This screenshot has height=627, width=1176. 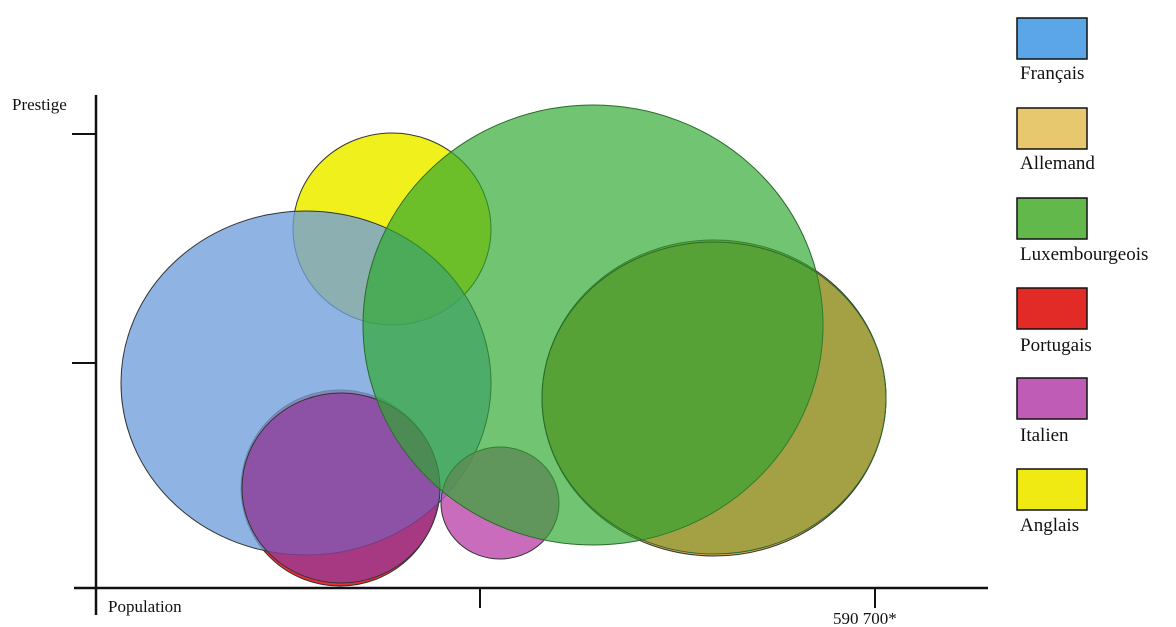 I want to click on legend-item-allemand: Allemand, so click(x=1055, y=140).